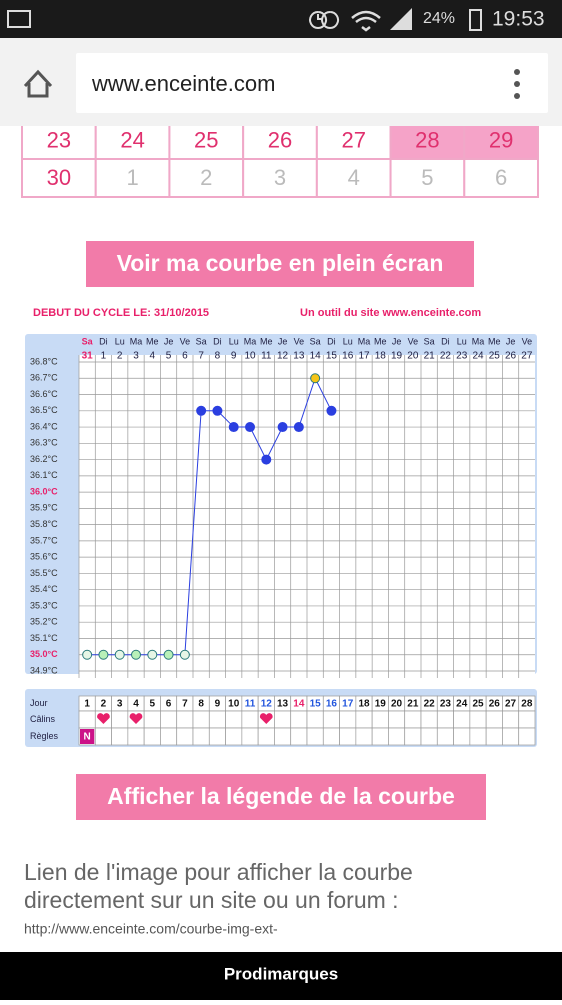 The height and width of the screenshot is (1005, 562). What do you see at coordinates (353, 139) in the screenshot?
I see `calendar-day: 27` at bounding box center [353, 139].